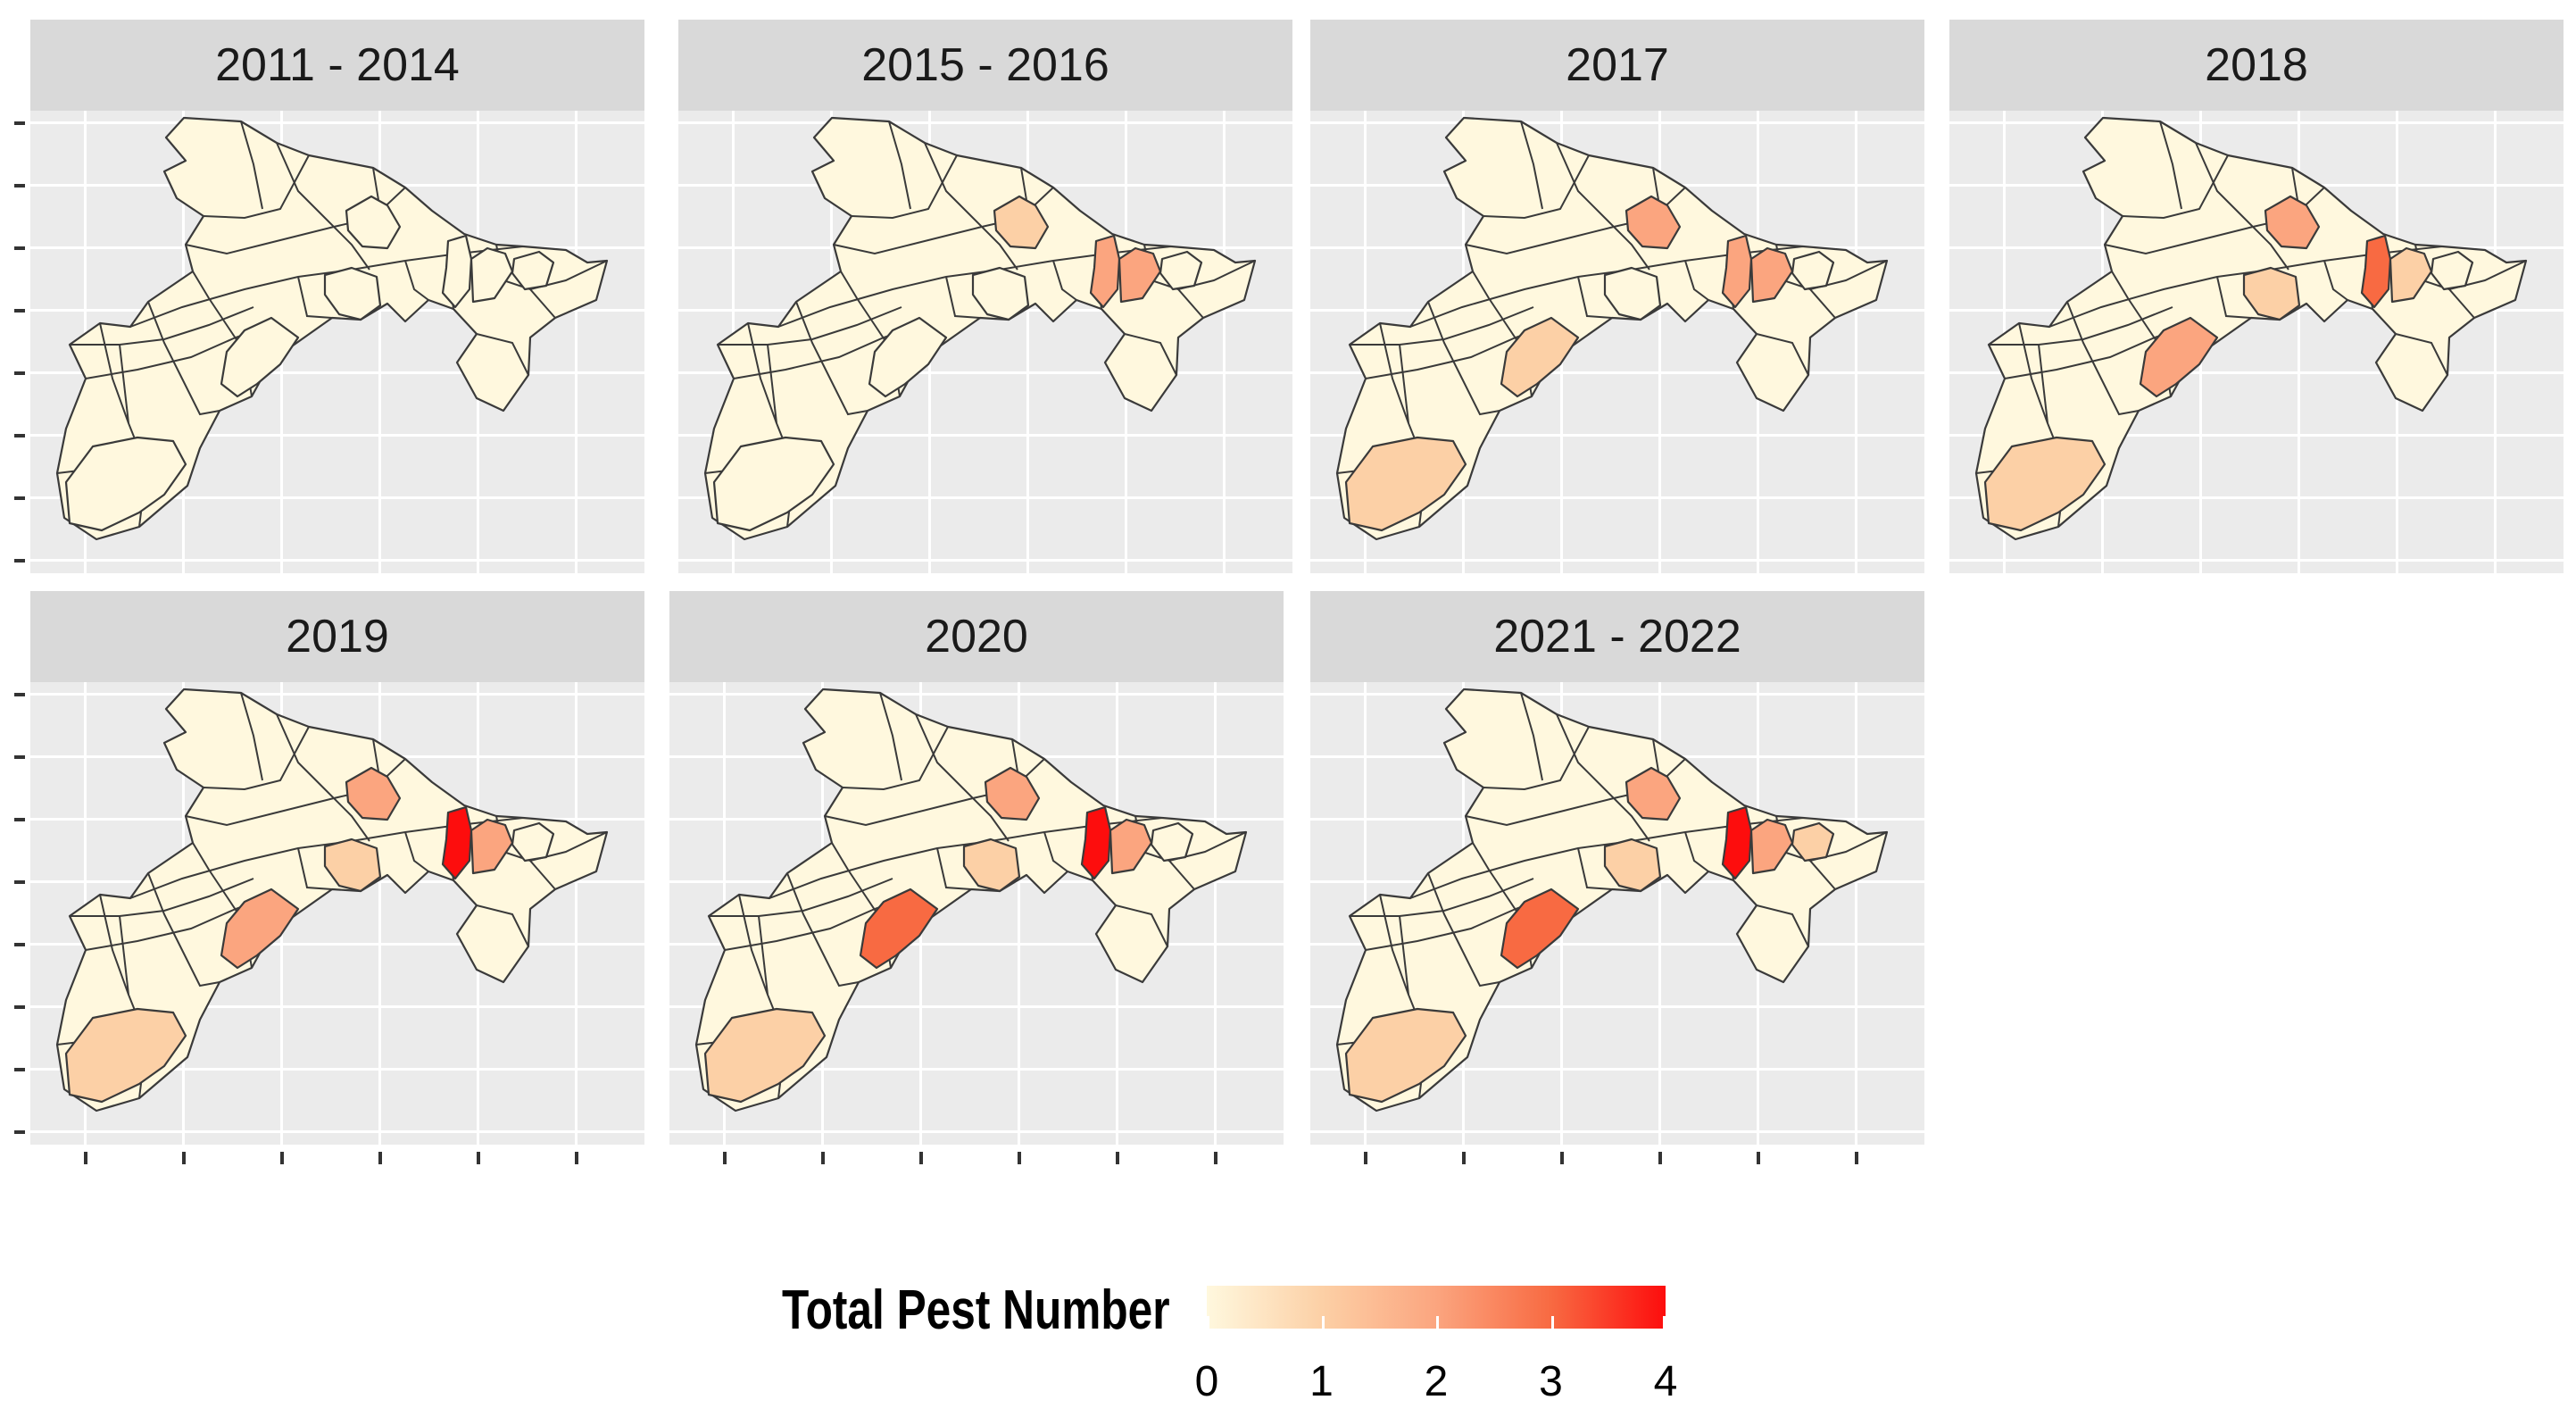  Describe the element at coordinates (1551, 1382) in the screenshot. I see `legend-tick-label: 3` at that location.